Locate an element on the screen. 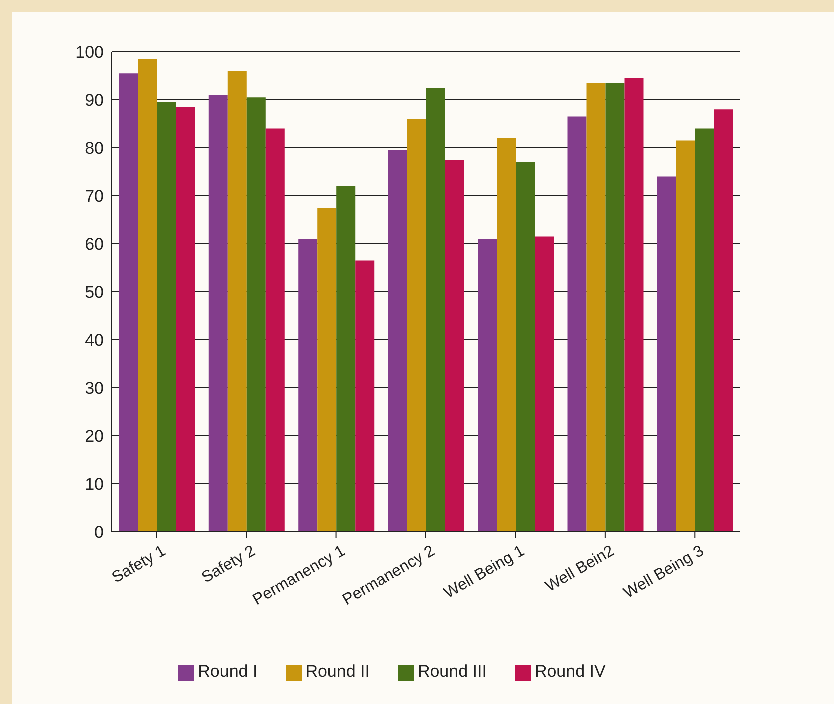 This screenshot has height=704, width=834. x-tick-label: Well Being 1 is located at coordinates (485, 572).